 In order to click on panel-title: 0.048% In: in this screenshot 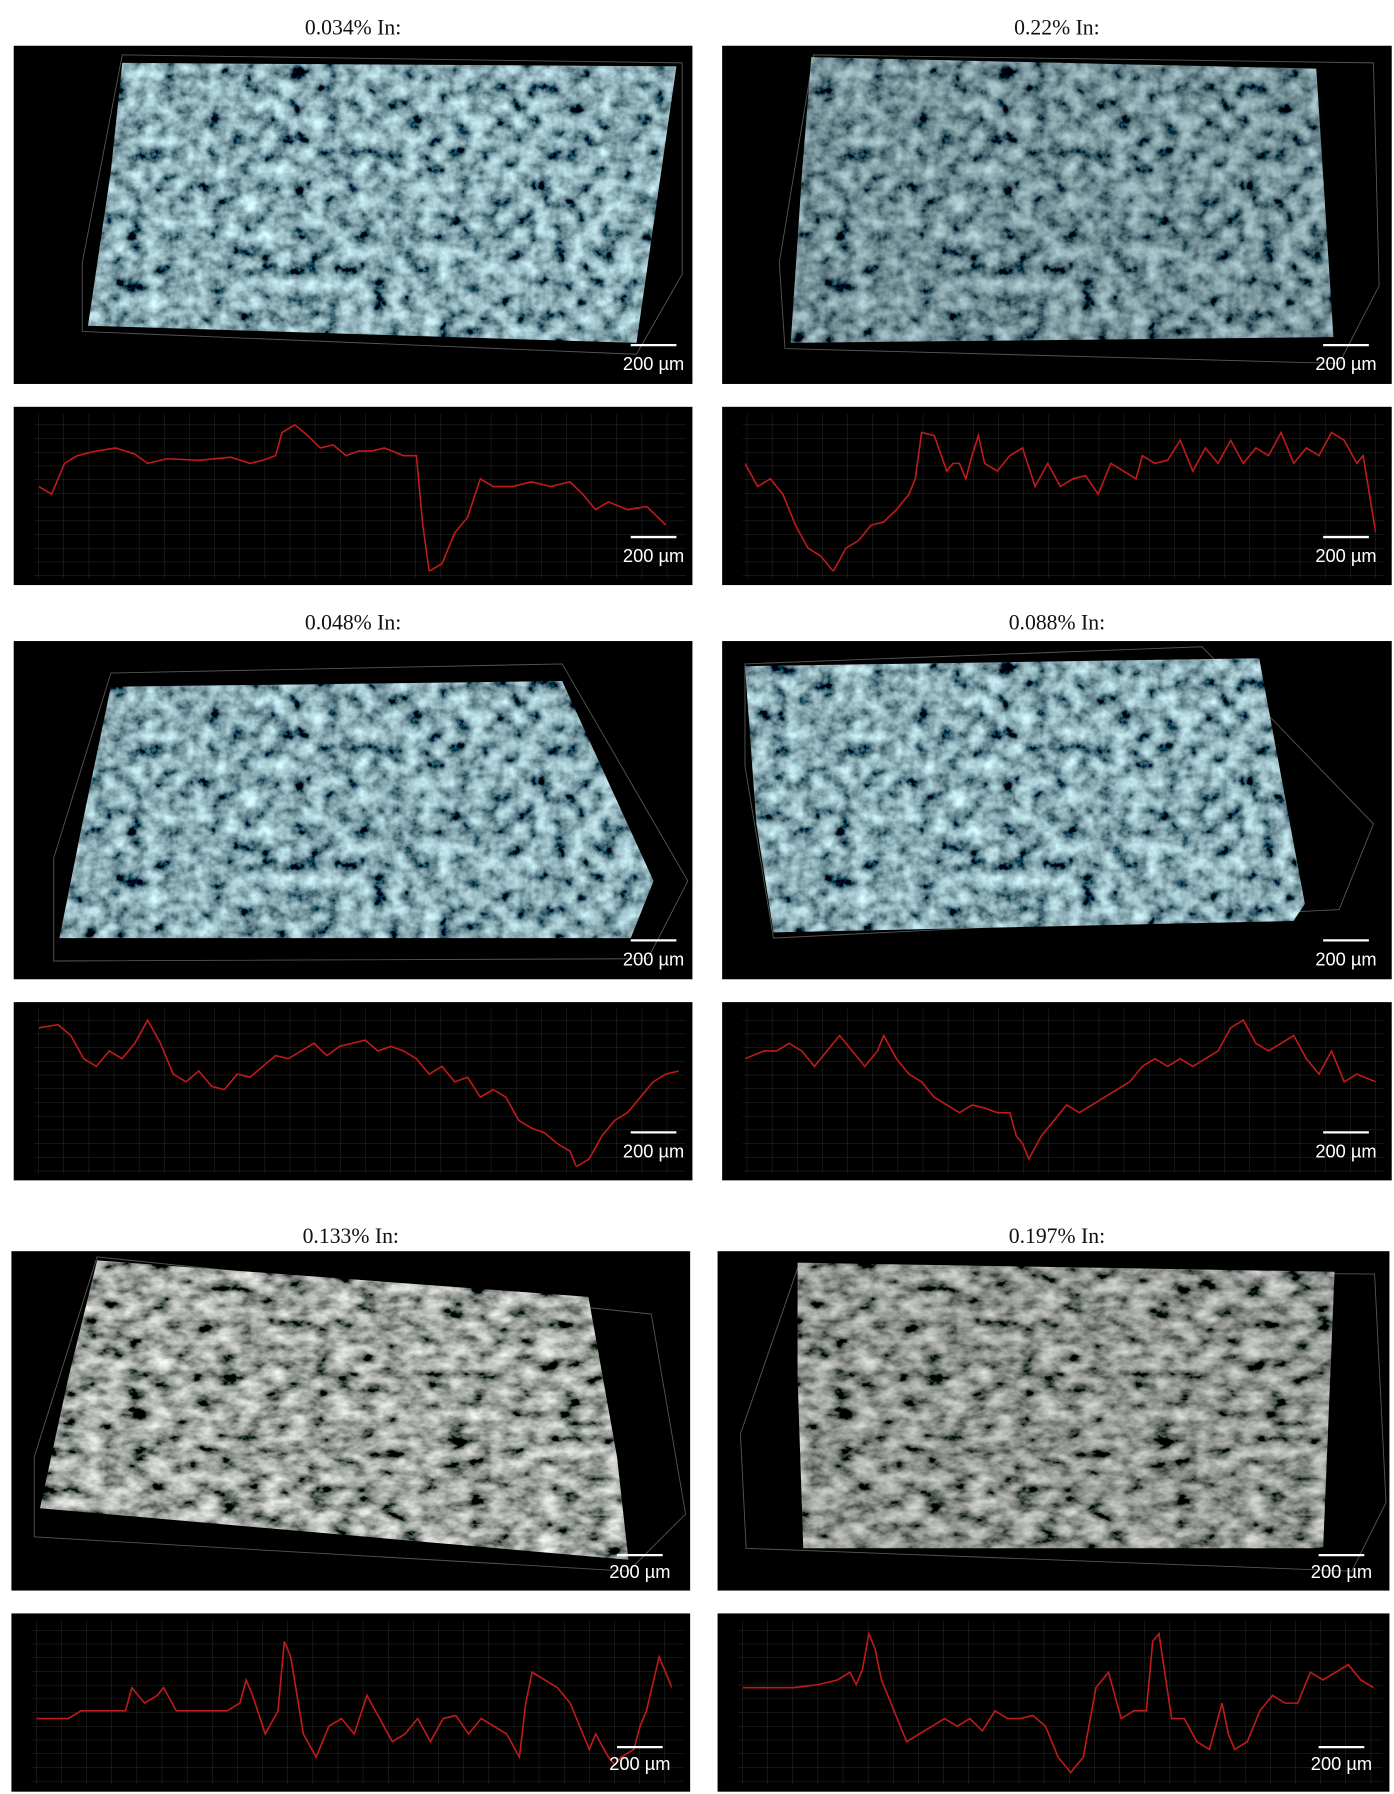, I will do `click(353, 623)`.